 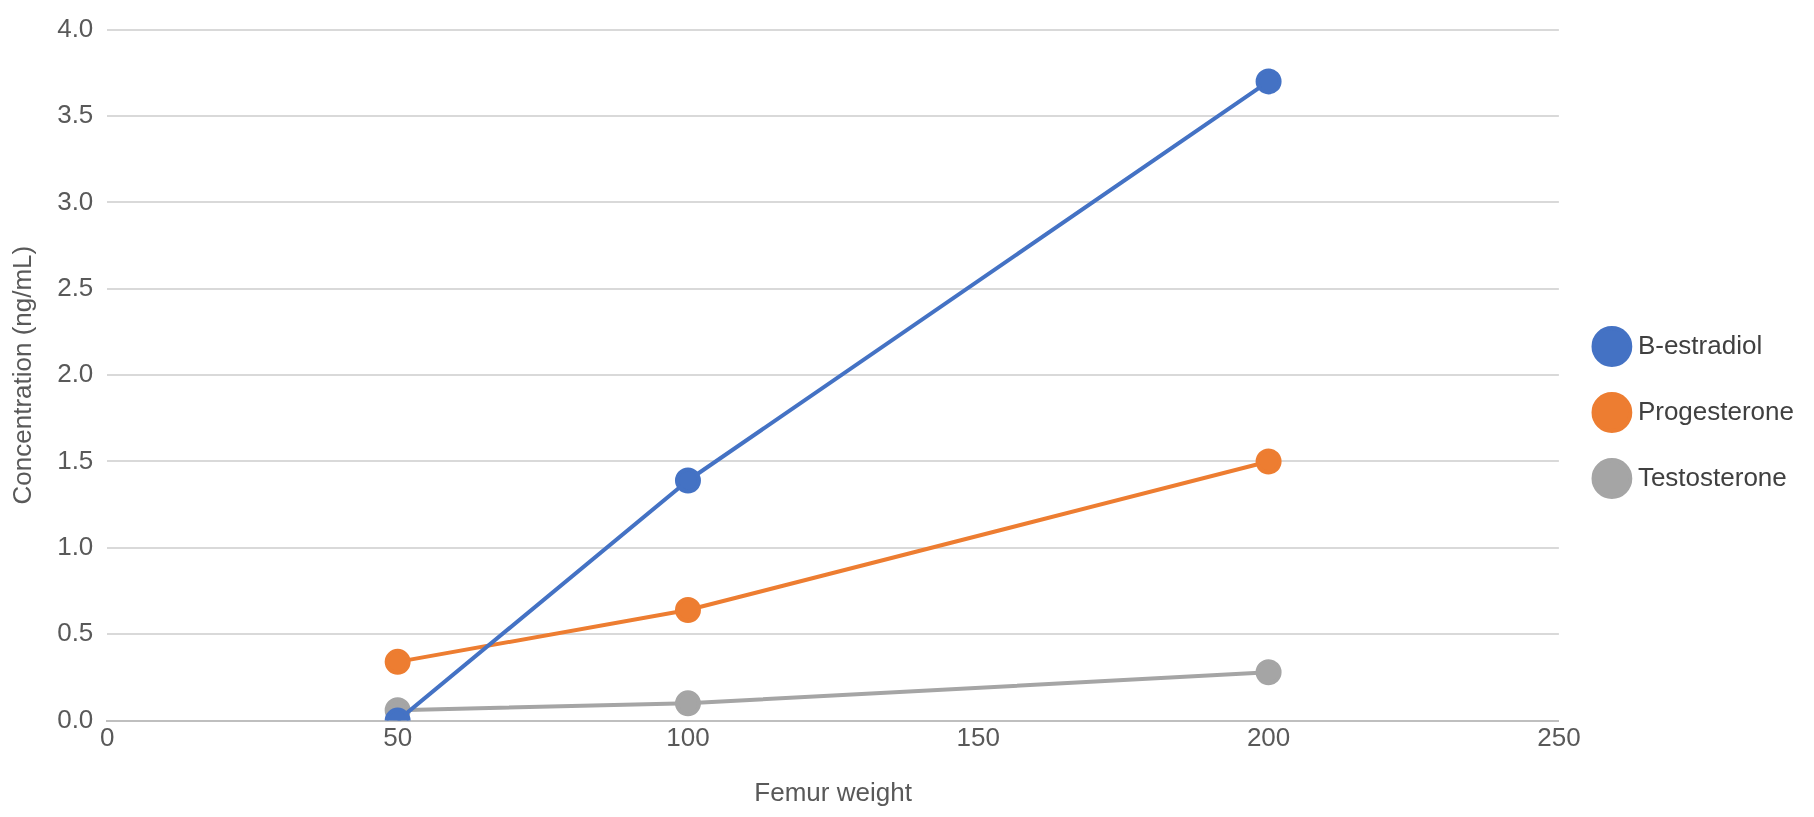 What do you see at coordinates (398, 737) in the screenshot?
I see `x-tick-label: 50` at bounding box center [398, 737].